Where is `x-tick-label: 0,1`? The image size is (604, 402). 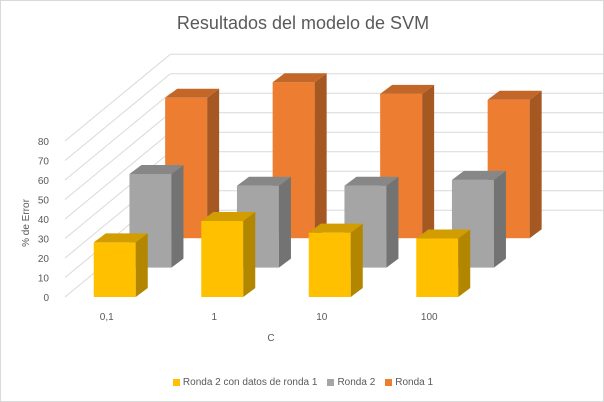
x-tick-label: 0,1 is located at coordinates (107, 317).